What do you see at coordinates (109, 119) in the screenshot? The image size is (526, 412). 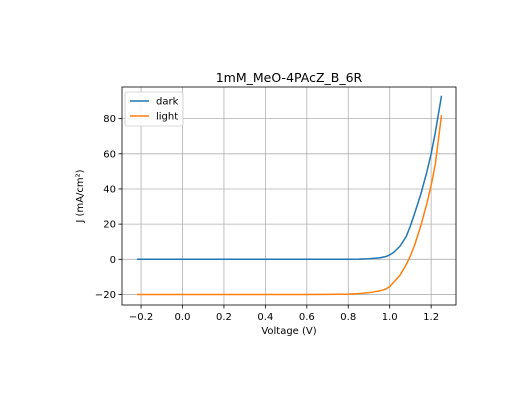 I see `y-tick-label: 80` at bounding box center [109, 119].